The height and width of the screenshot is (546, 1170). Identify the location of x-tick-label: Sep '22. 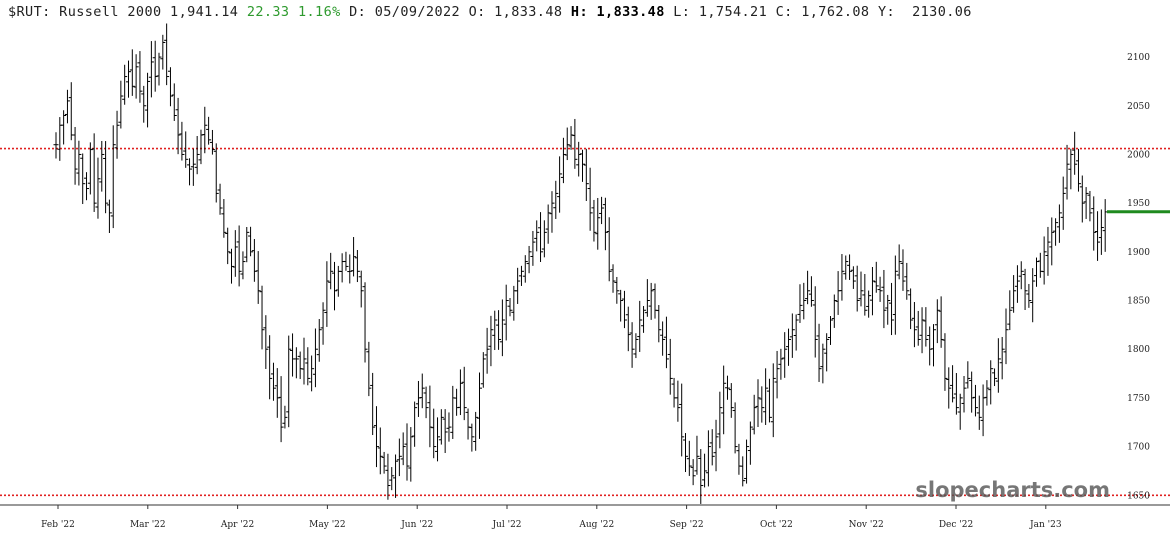
(687, 525).